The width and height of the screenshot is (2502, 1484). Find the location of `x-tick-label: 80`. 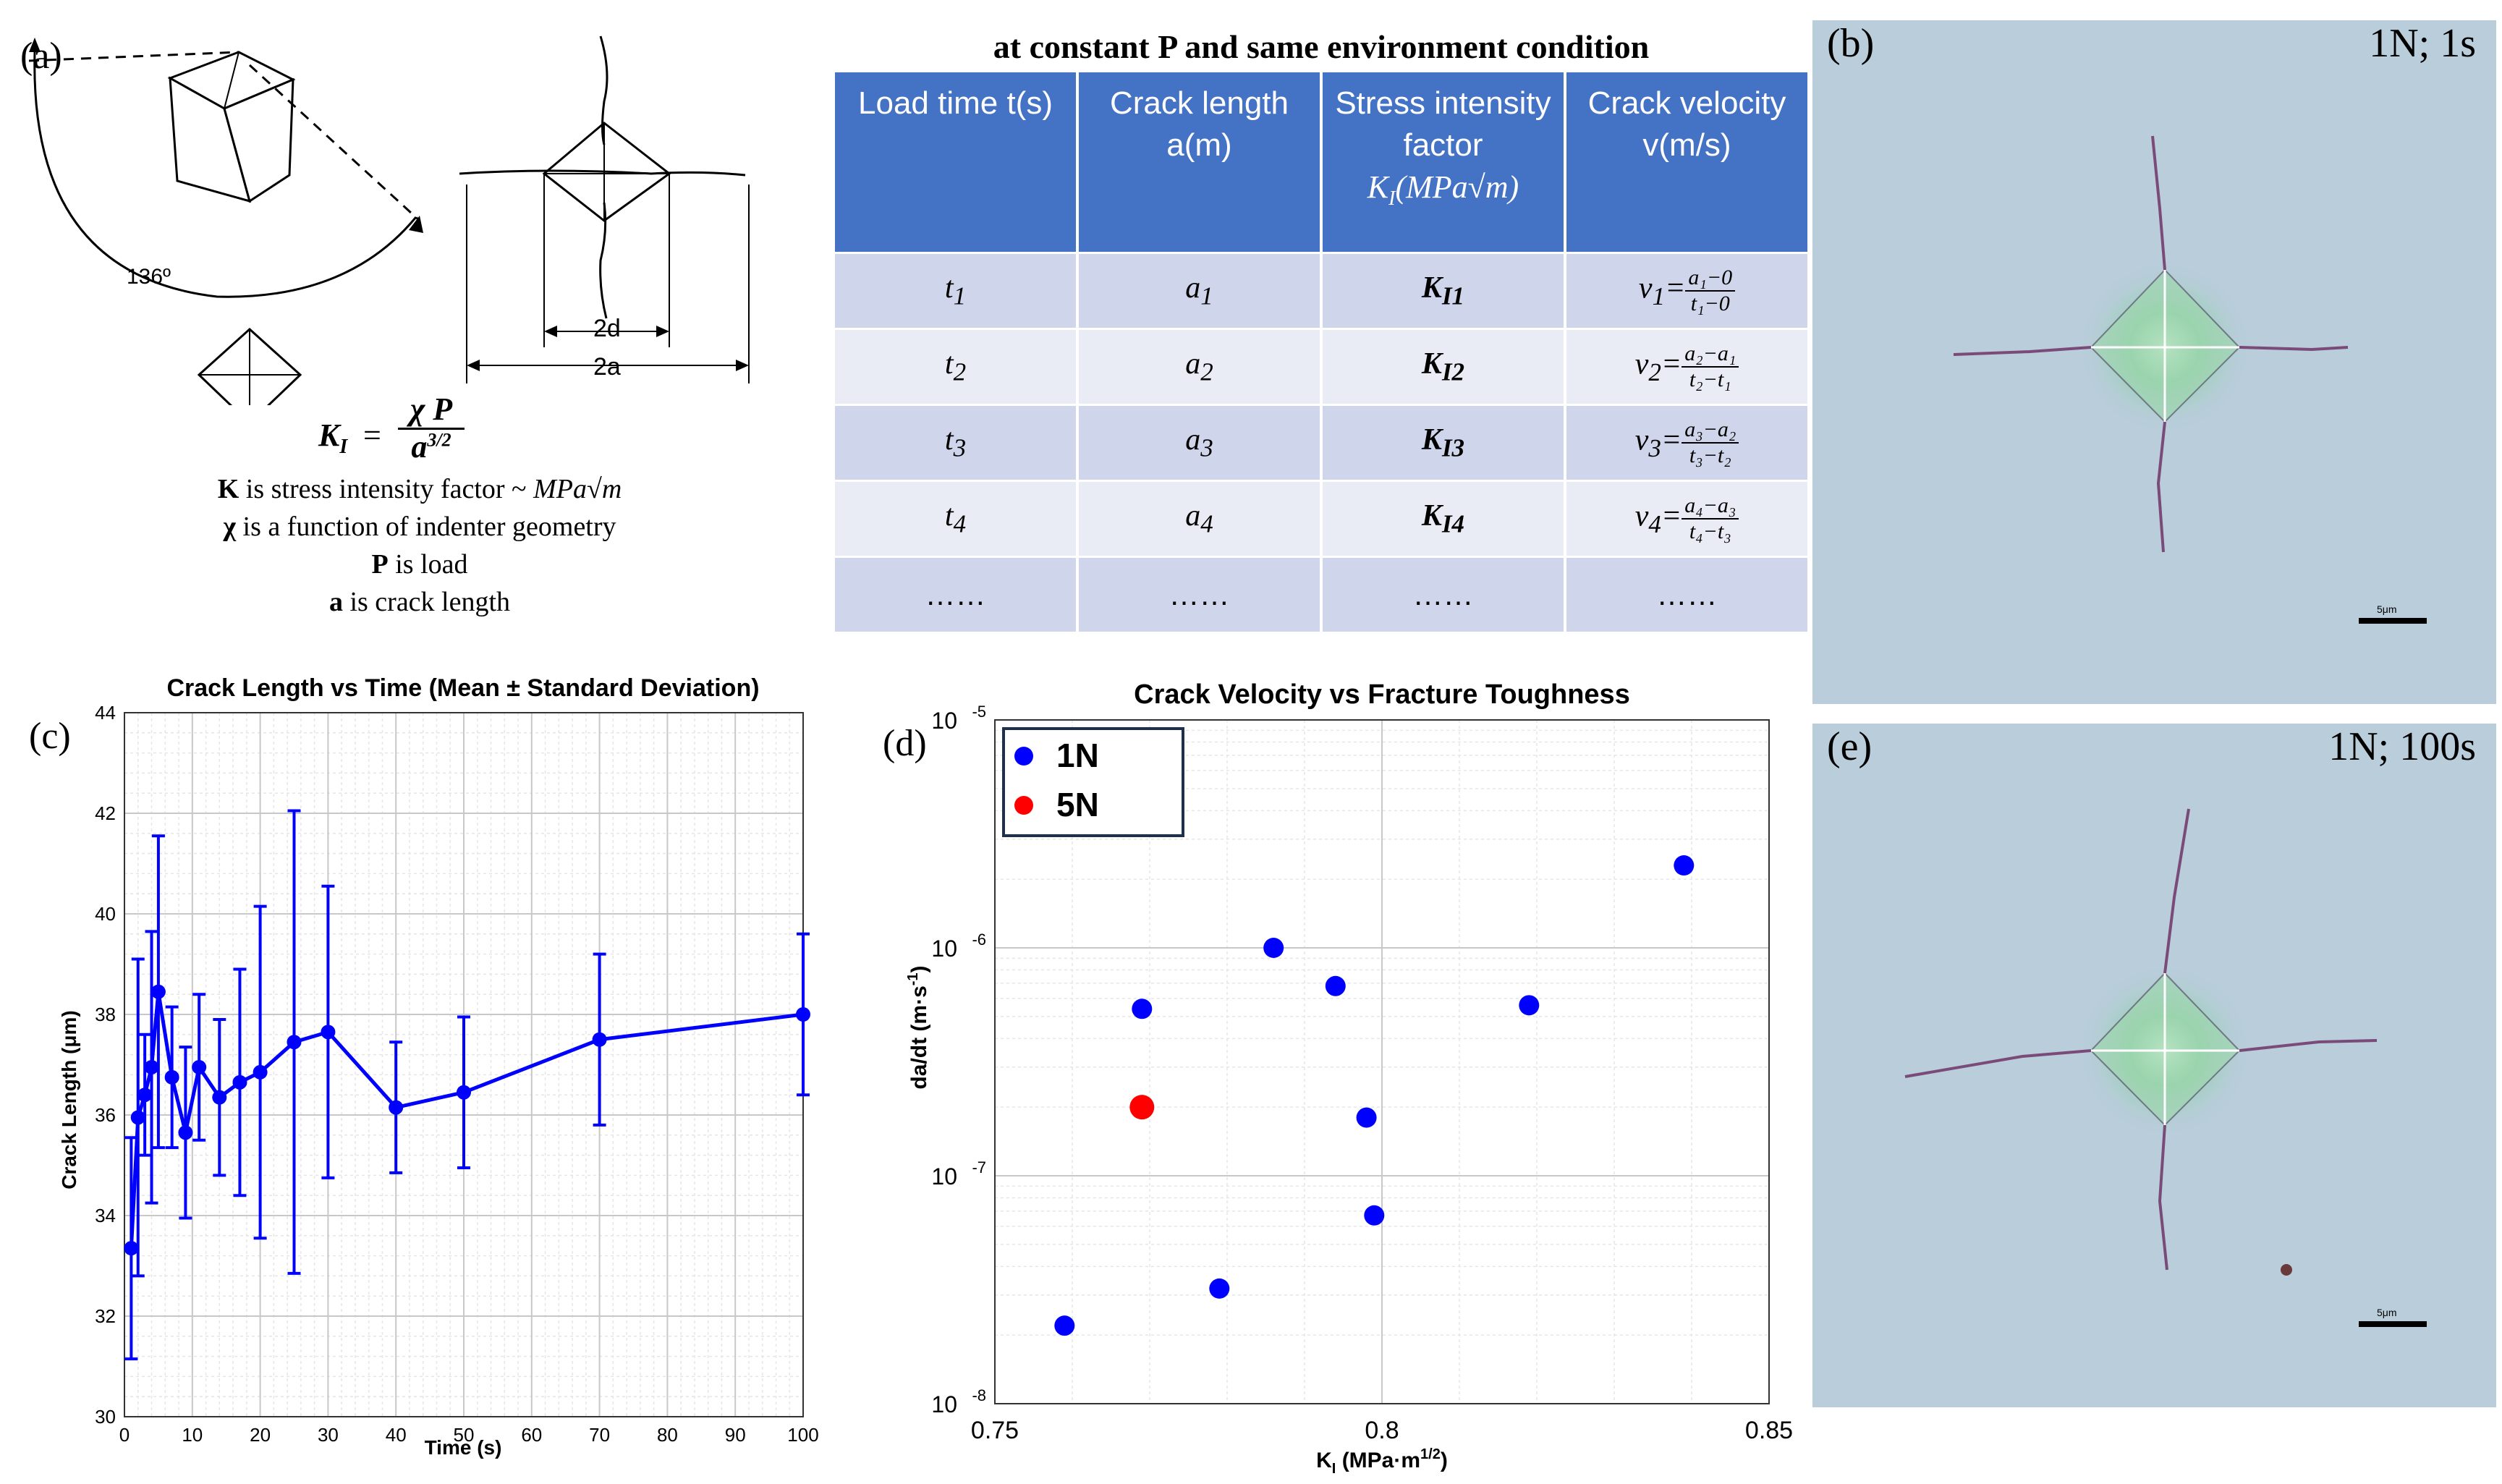

x-tick-label: 80 is located at coordinates (667, 1435).